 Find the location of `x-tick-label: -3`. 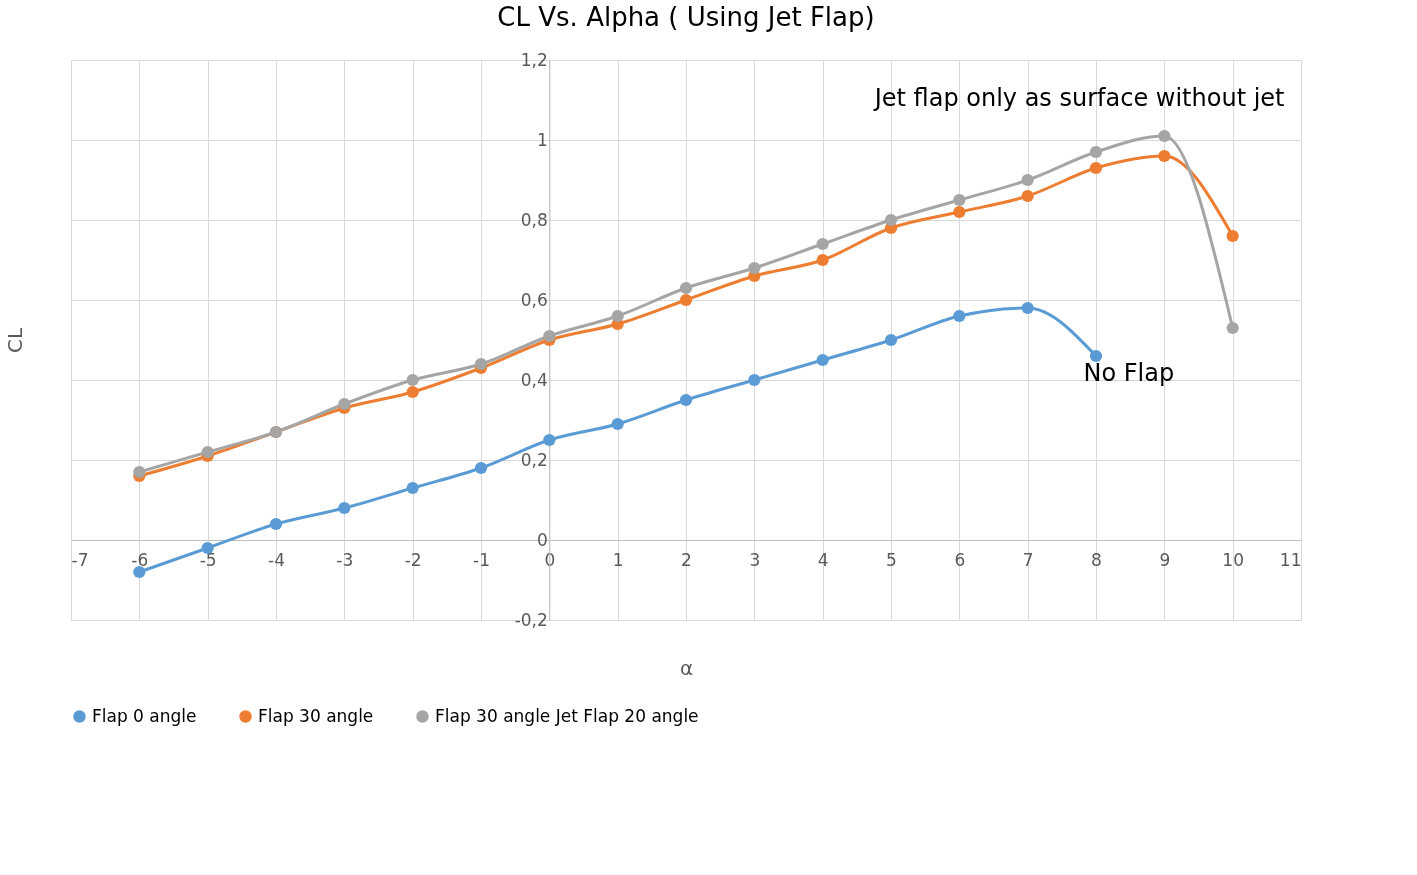

x-tick-label: -3 is located at coordinates (345, 559).